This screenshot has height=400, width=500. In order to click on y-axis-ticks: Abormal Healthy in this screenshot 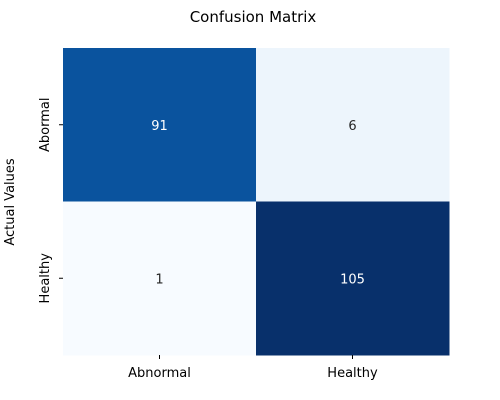, I will do `click(50, 201)`.